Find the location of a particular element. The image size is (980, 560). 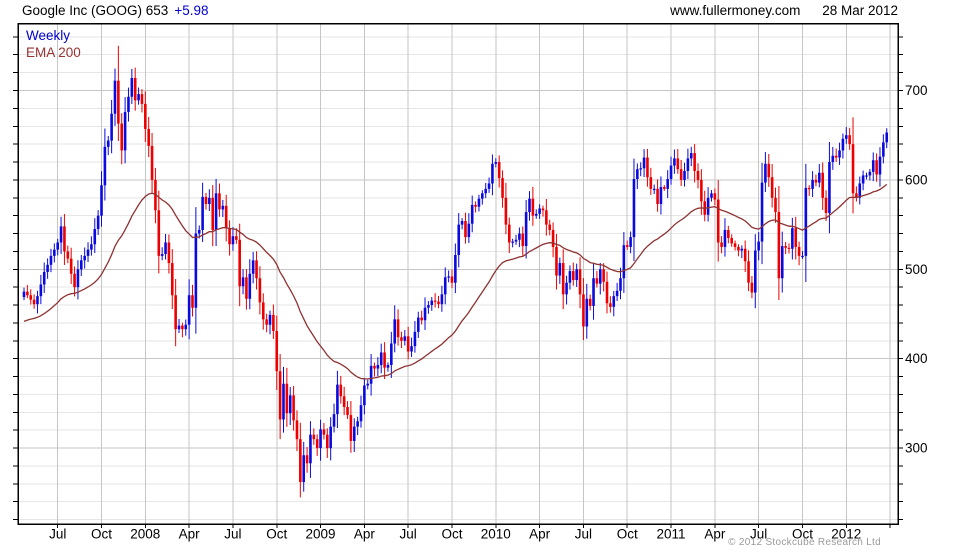

y-tick-label: 500 is located at coordinates (916, 269).